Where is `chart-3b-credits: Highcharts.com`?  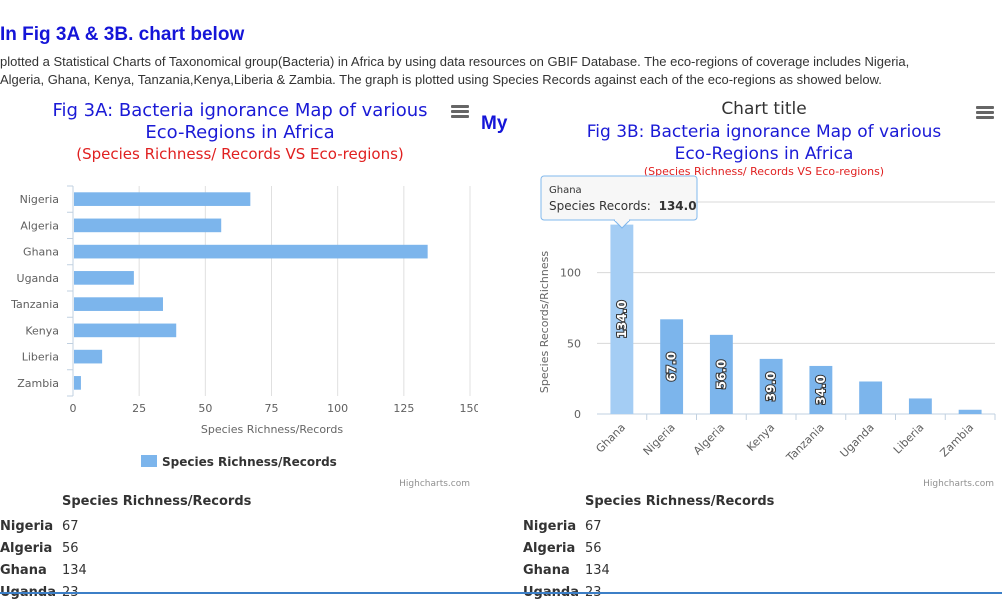
chart-3b-credits: Highcharts.com is located at coordinates (958, 484).